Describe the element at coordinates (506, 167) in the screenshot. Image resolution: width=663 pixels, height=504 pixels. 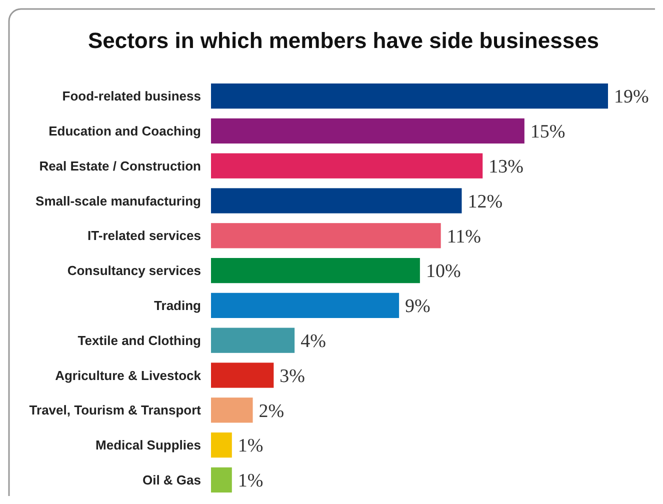
I see `data-label: 13%` at that location.